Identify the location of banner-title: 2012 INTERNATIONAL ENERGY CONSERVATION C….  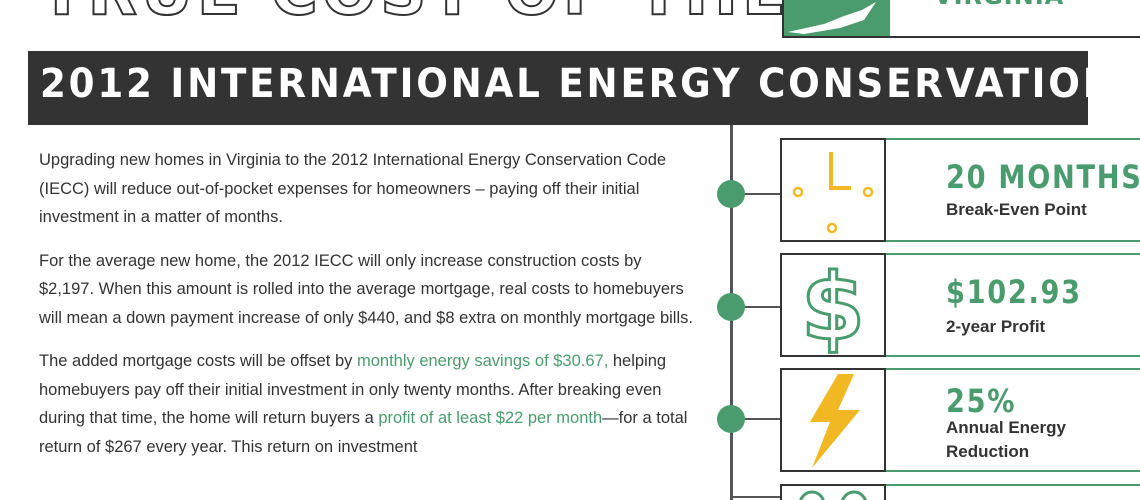
(590, 84).